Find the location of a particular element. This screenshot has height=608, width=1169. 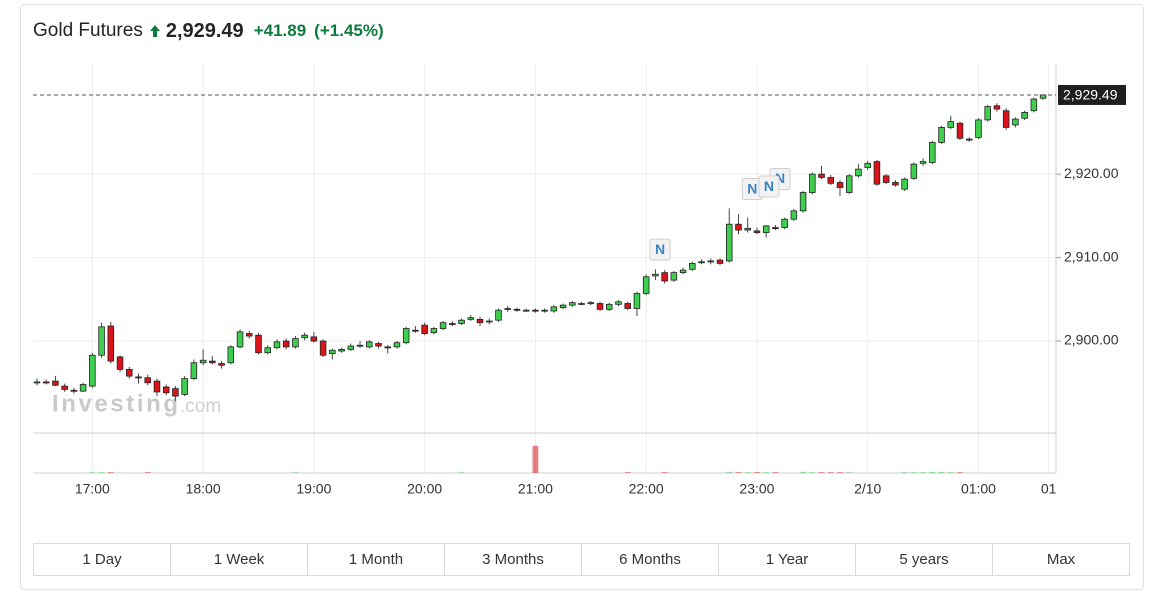

range-button: 1 Week is located at coordinates (238, 559).